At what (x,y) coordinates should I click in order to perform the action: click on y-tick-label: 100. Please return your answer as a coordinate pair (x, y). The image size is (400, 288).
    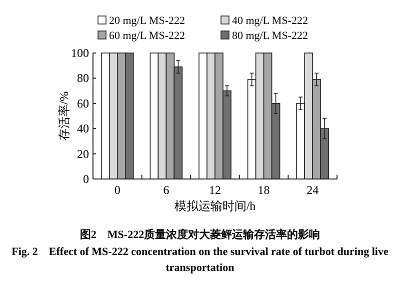
    Looking at the image, I should click on (80, 53).